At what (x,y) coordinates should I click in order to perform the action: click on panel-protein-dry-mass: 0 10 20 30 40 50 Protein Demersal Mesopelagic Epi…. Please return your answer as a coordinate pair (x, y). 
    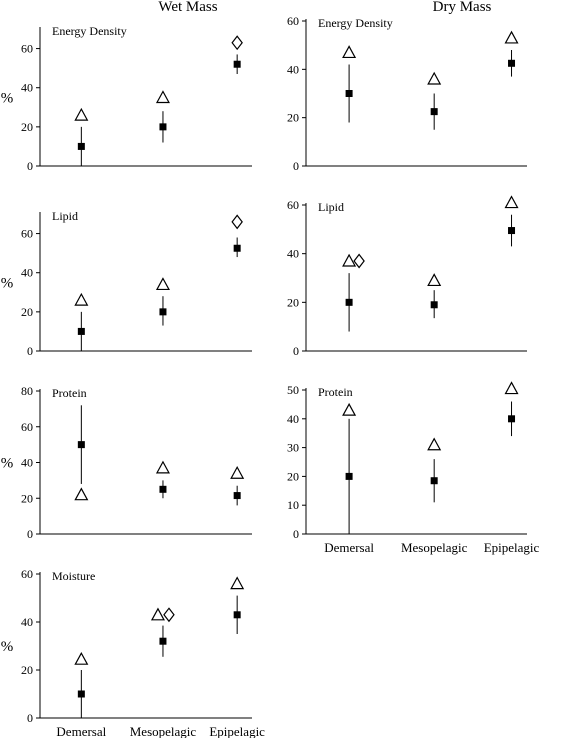
    Looking at the image, I should click on (413, 468).